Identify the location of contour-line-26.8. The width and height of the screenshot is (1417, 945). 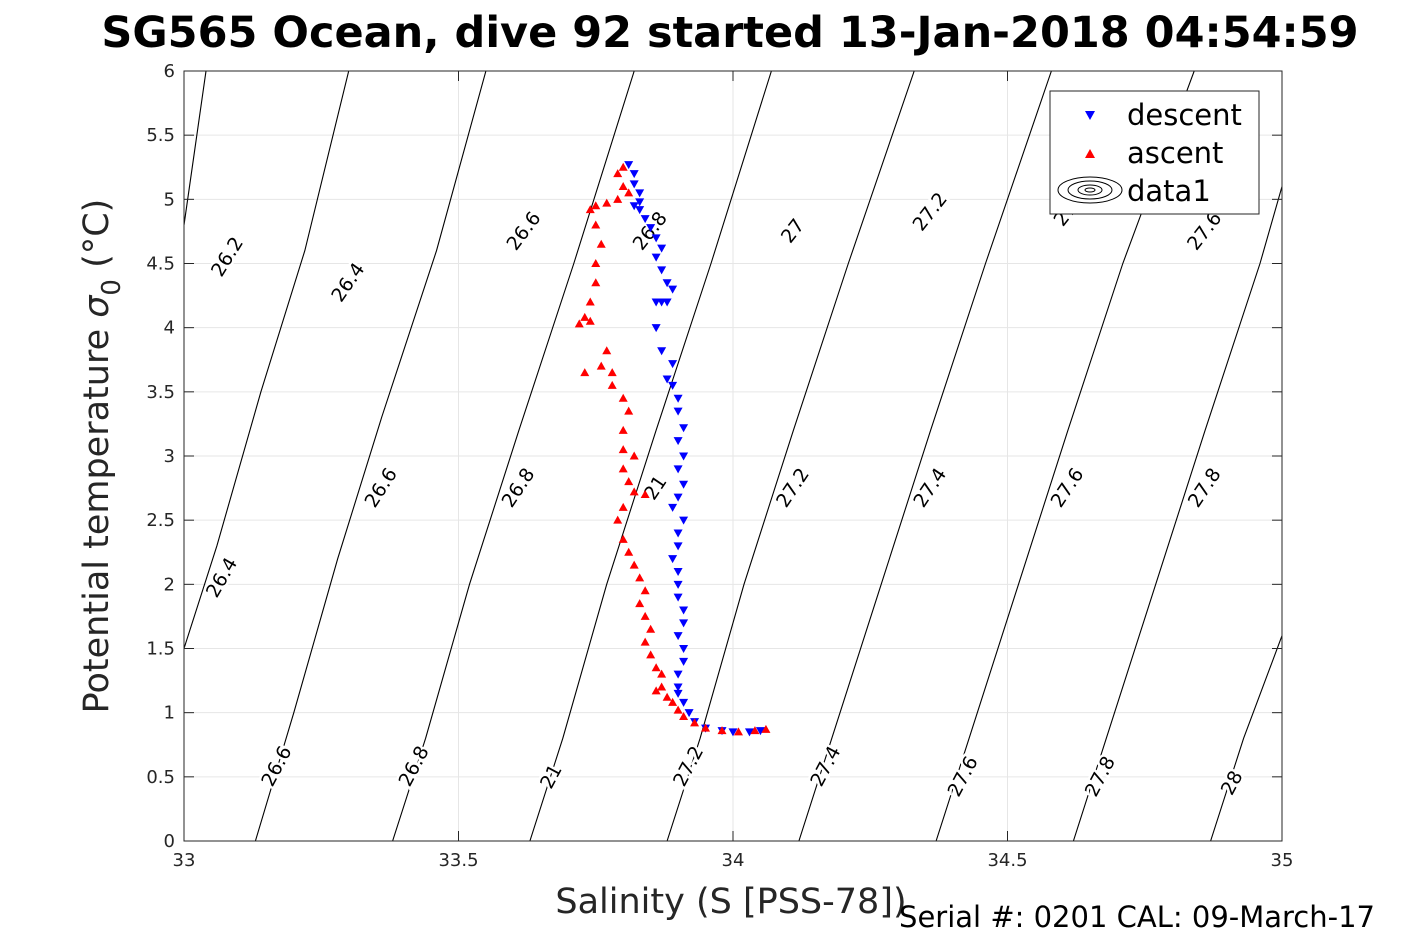
(513, 456).